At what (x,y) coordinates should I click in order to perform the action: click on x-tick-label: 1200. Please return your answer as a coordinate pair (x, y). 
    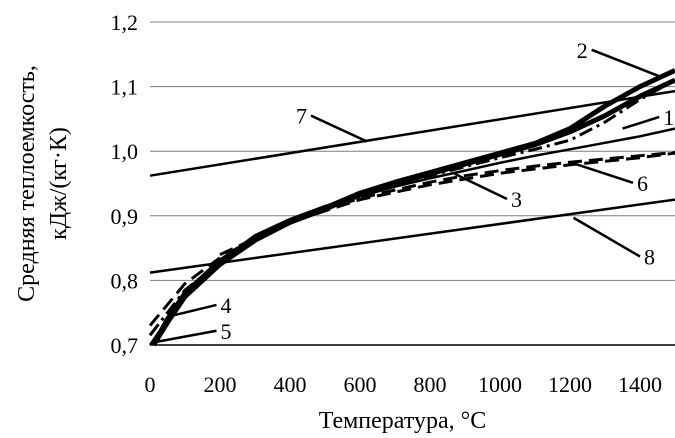
    Looking at the image, I should click on (570, 384).